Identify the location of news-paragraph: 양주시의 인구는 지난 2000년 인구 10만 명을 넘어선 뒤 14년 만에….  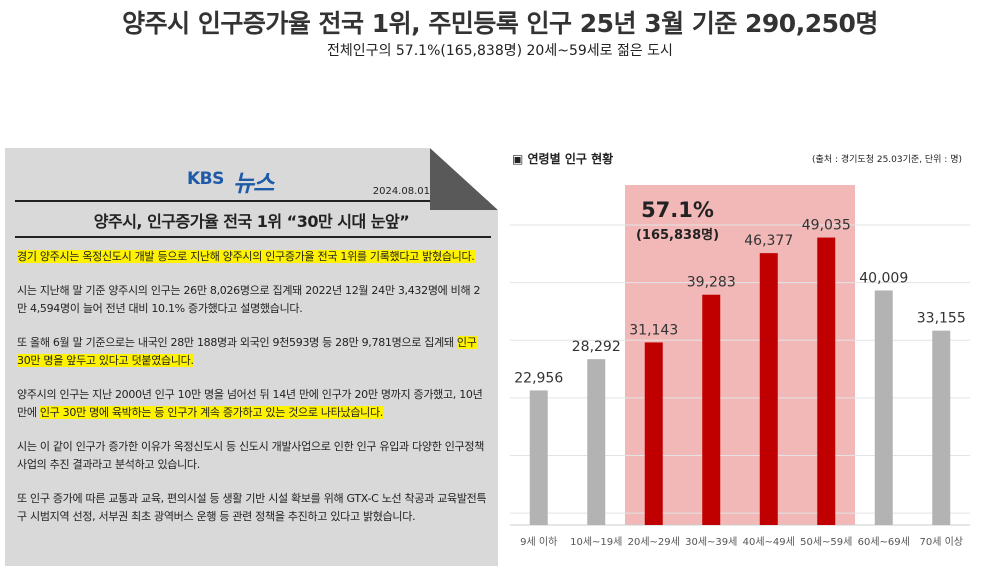
(252, 404).